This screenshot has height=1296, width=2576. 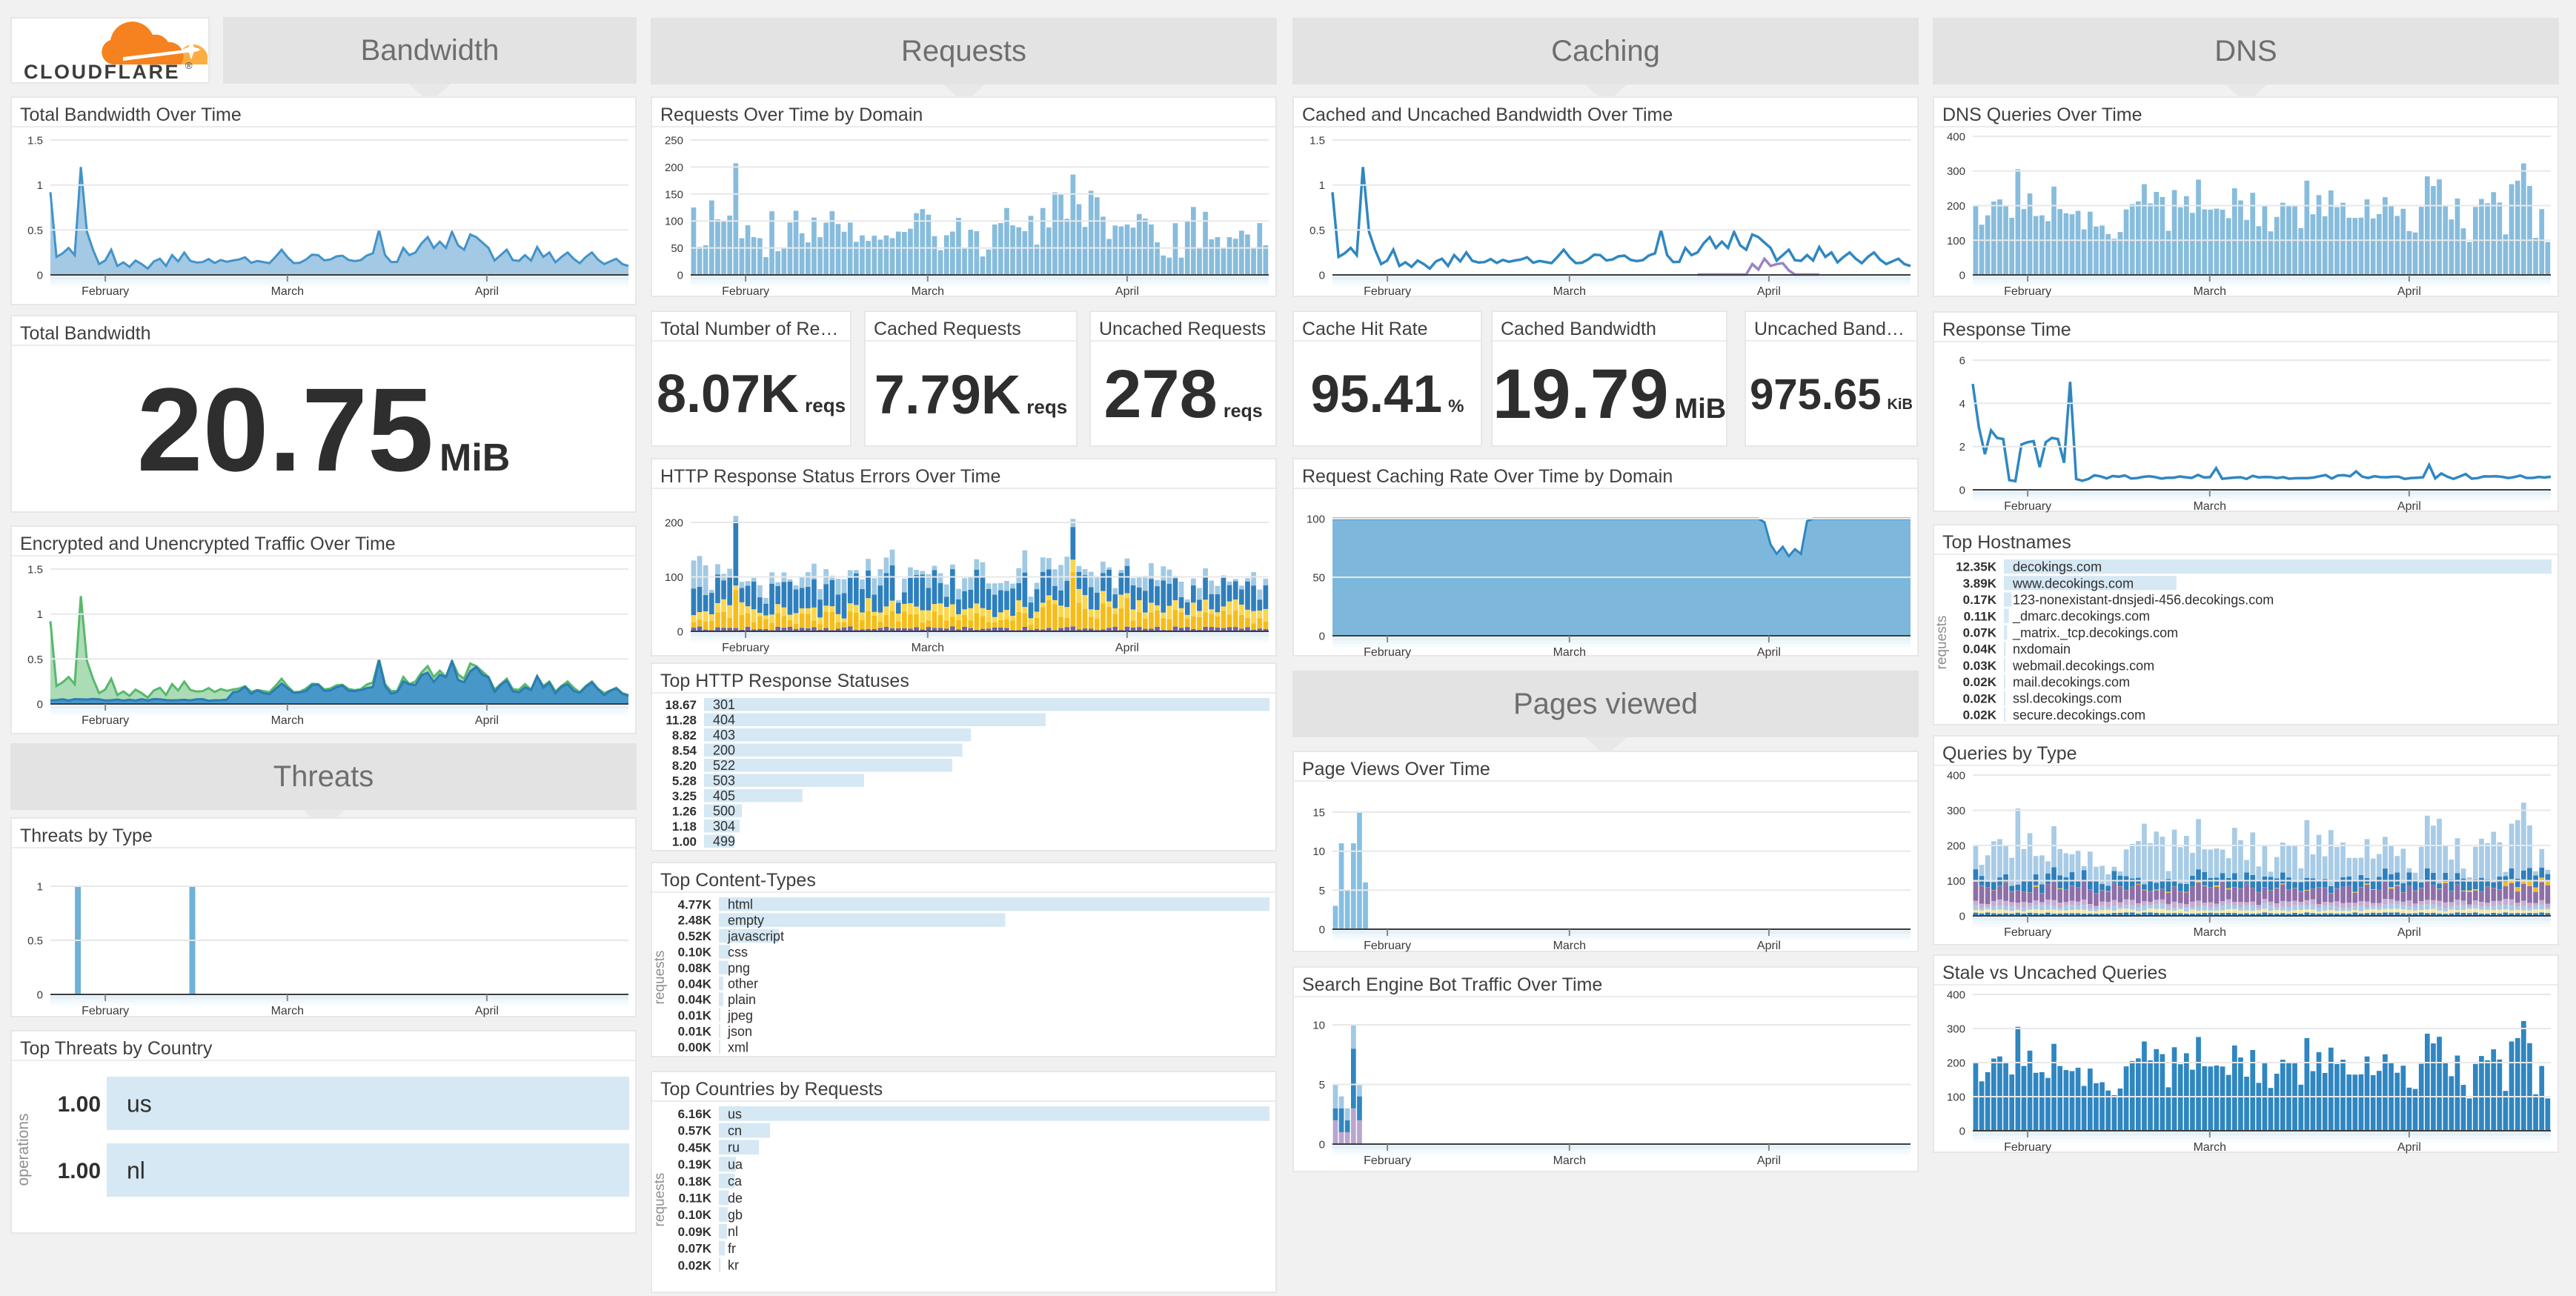 I want to click on svg-text: ssl.decokings.com, so click(x=2067, y=698).